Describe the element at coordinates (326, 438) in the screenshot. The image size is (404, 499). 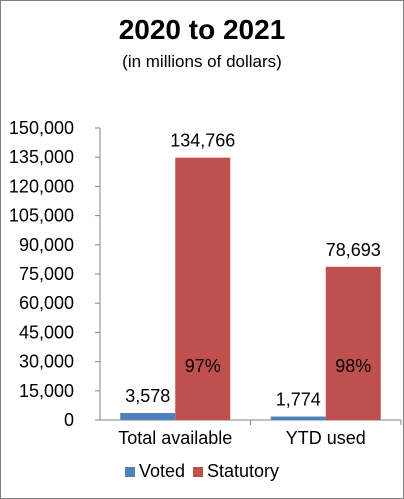
I see `x-category-label: YTD used` at that location.